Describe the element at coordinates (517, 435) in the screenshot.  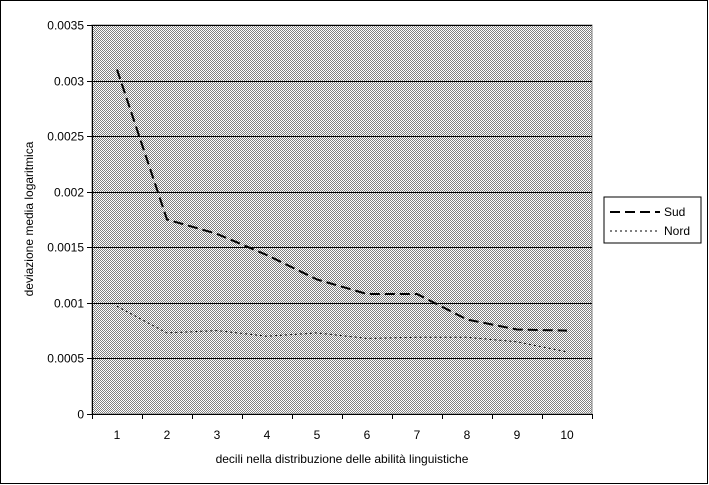
I see `x-tick-label: 9` at that location.